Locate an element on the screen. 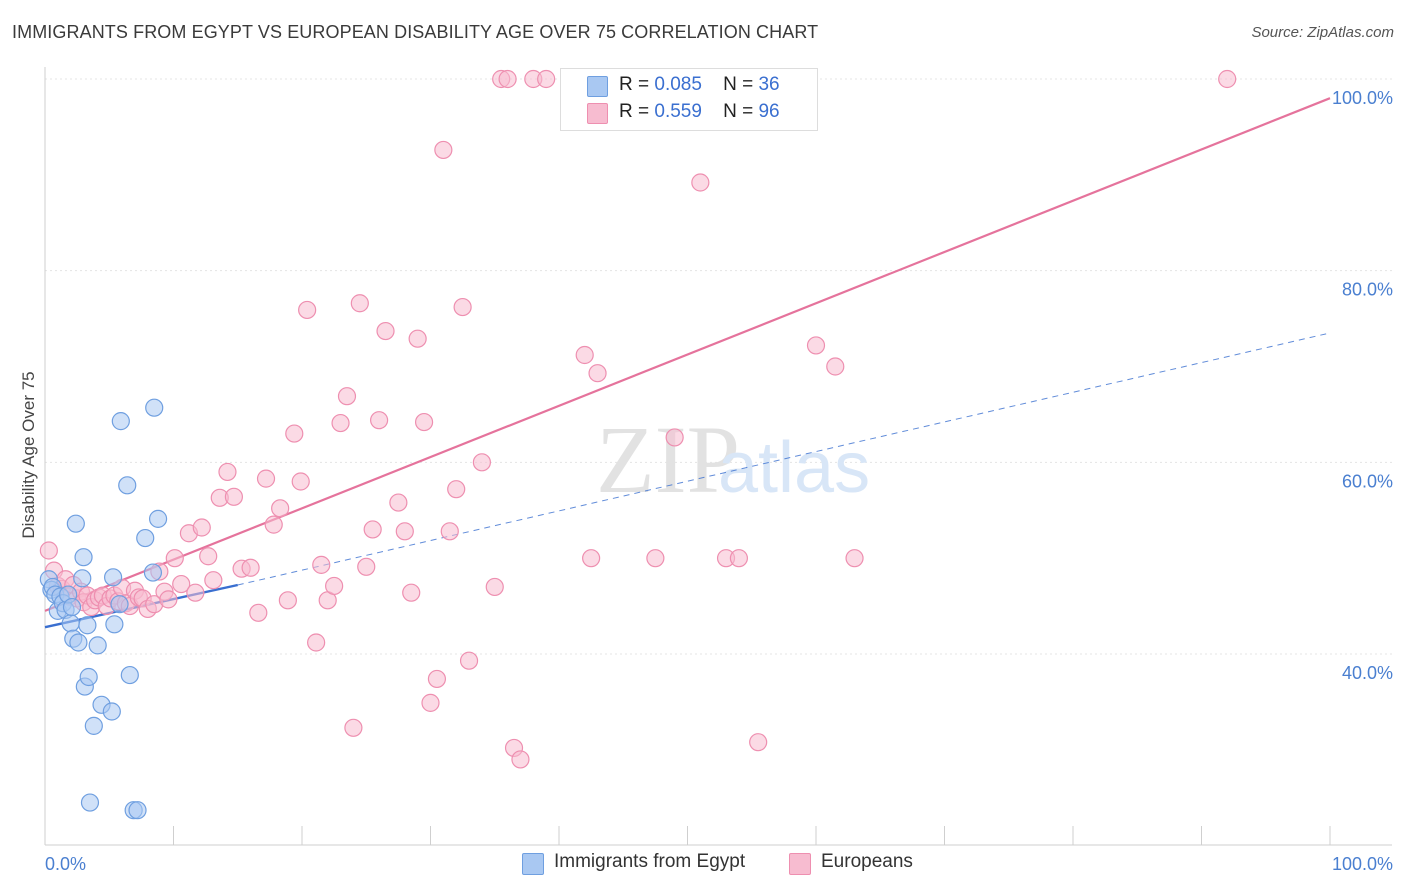 Image resolution: width=1406 pixels, height=892 pixels. x-tick-label-max: 100.0% is located at coordinates (1362, 864).